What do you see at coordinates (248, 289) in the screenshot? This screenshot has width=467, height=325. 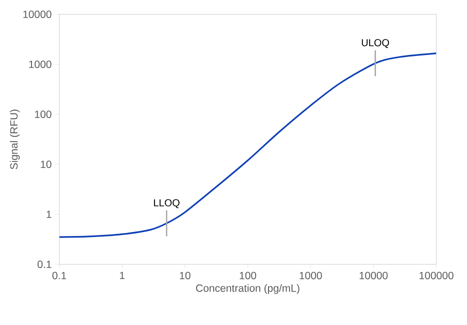 I see `x-axis-title: Concentration (pg/mL)` at bounding box center [248, 289].